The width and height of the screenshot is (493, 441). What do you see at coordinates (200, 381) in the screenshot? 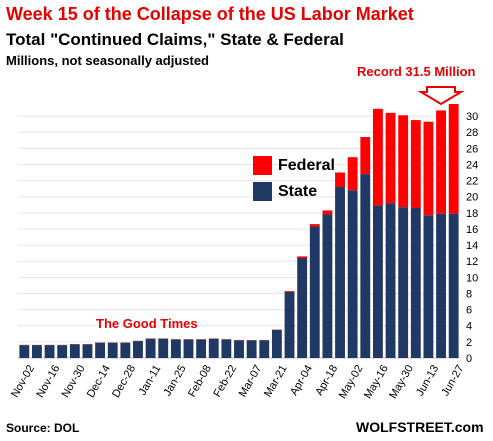
I see `x-tick-label: Feb-08` at bounding box center [200, 381].